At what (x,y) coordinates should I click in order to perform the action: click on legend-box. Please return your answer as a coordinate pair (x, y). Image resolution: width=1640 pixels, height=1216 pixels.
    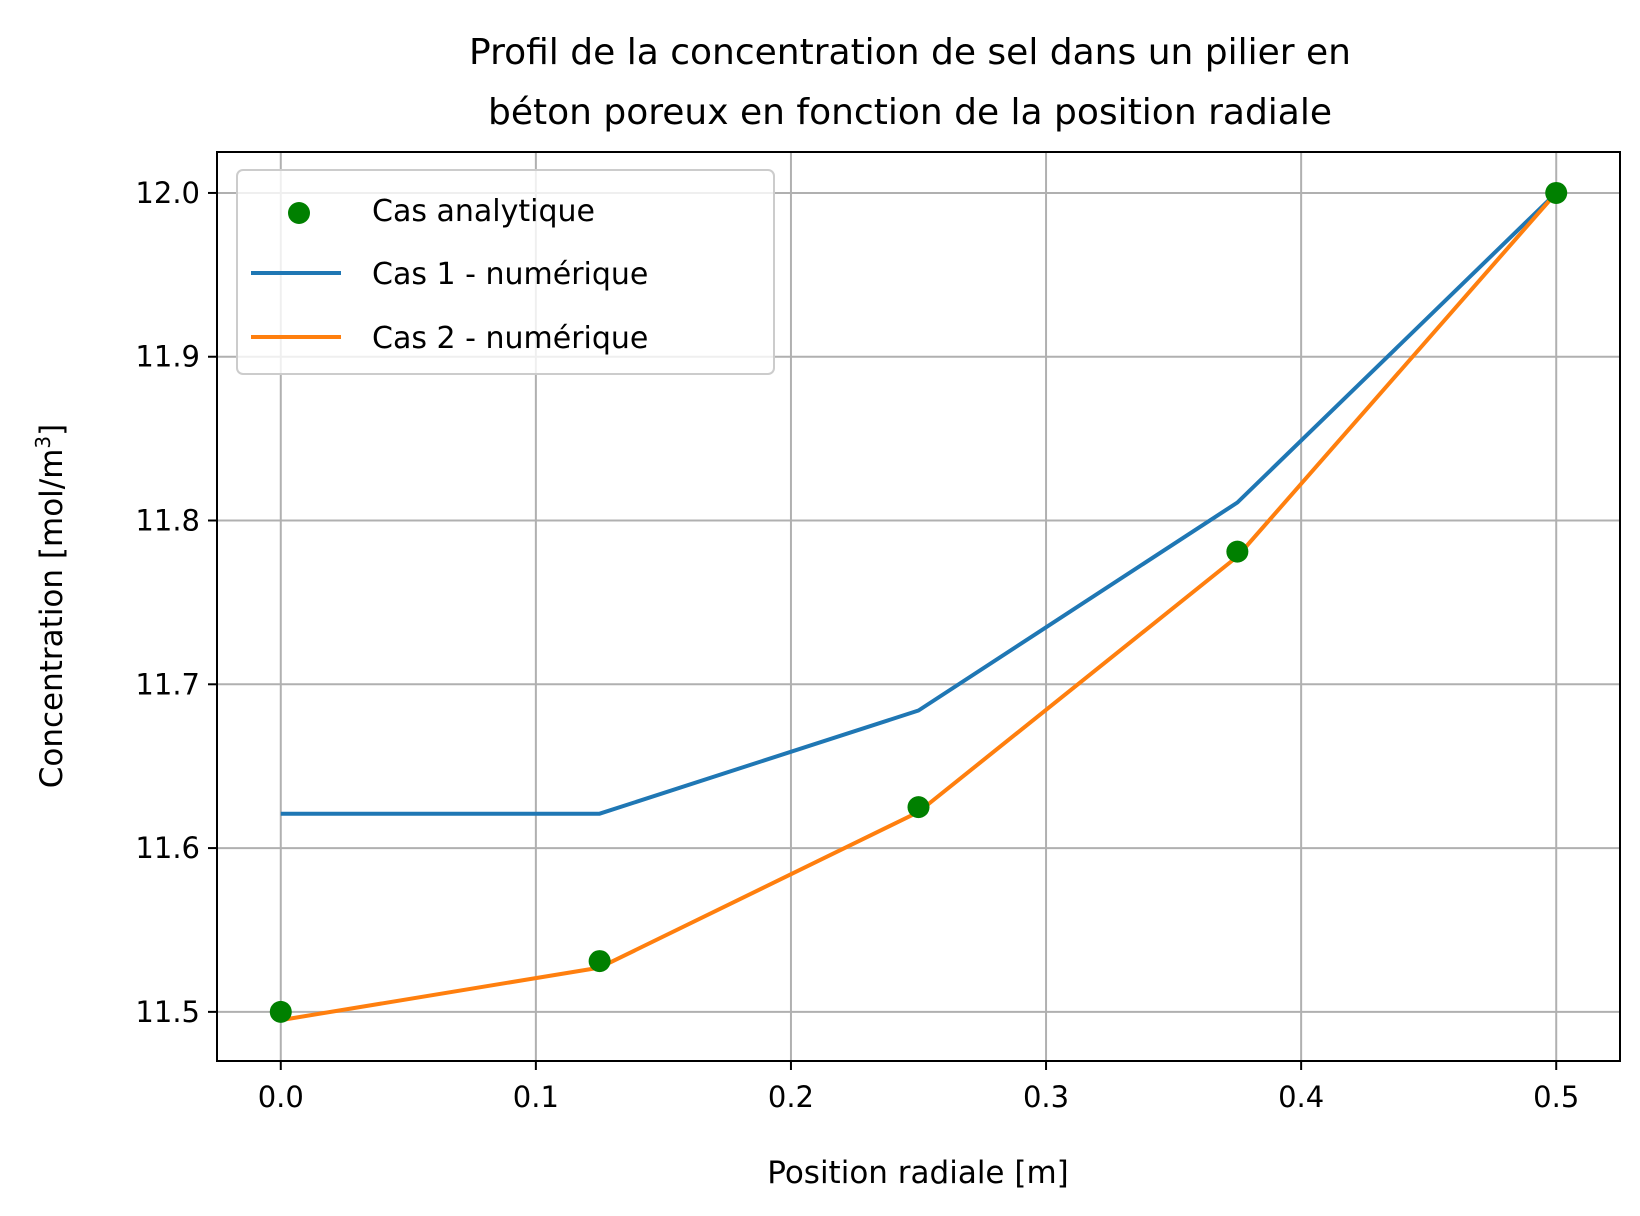
    Looking at the image, I should click on (505, 272).